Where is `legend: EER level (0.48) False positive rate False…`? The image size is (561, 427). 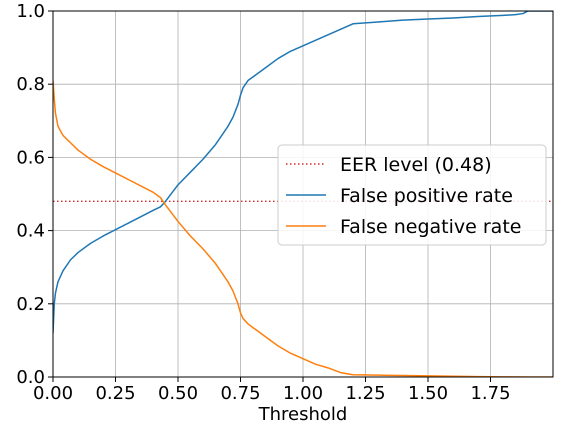 legend: EER level (0.48) False positive rate False… is located at coordinates (412, 195).